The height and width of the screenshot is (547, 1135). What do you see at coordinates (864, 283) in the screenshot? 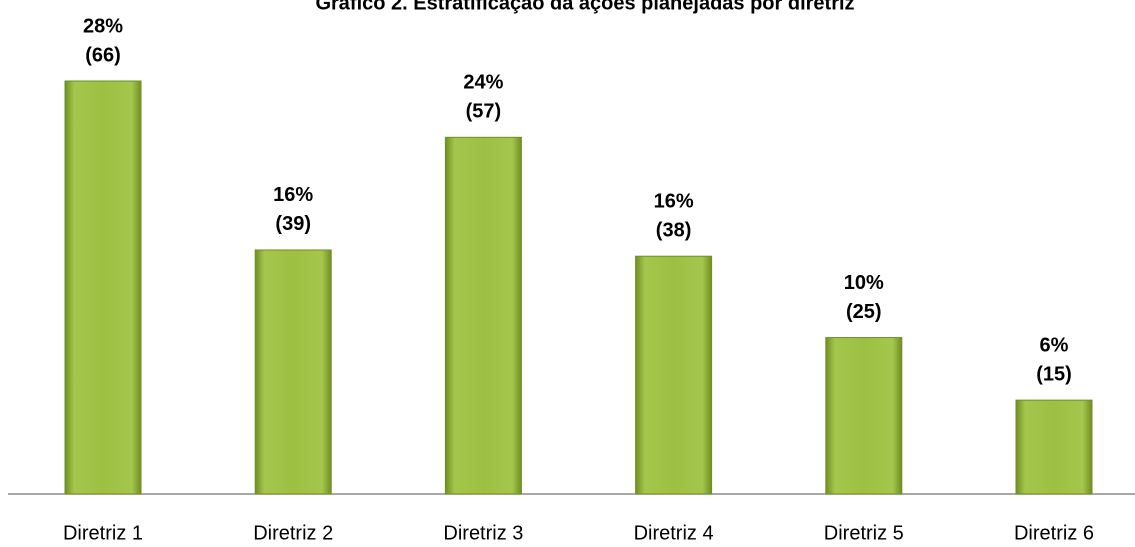
I see `value-label: 10%` at bounding box center [864, 283].